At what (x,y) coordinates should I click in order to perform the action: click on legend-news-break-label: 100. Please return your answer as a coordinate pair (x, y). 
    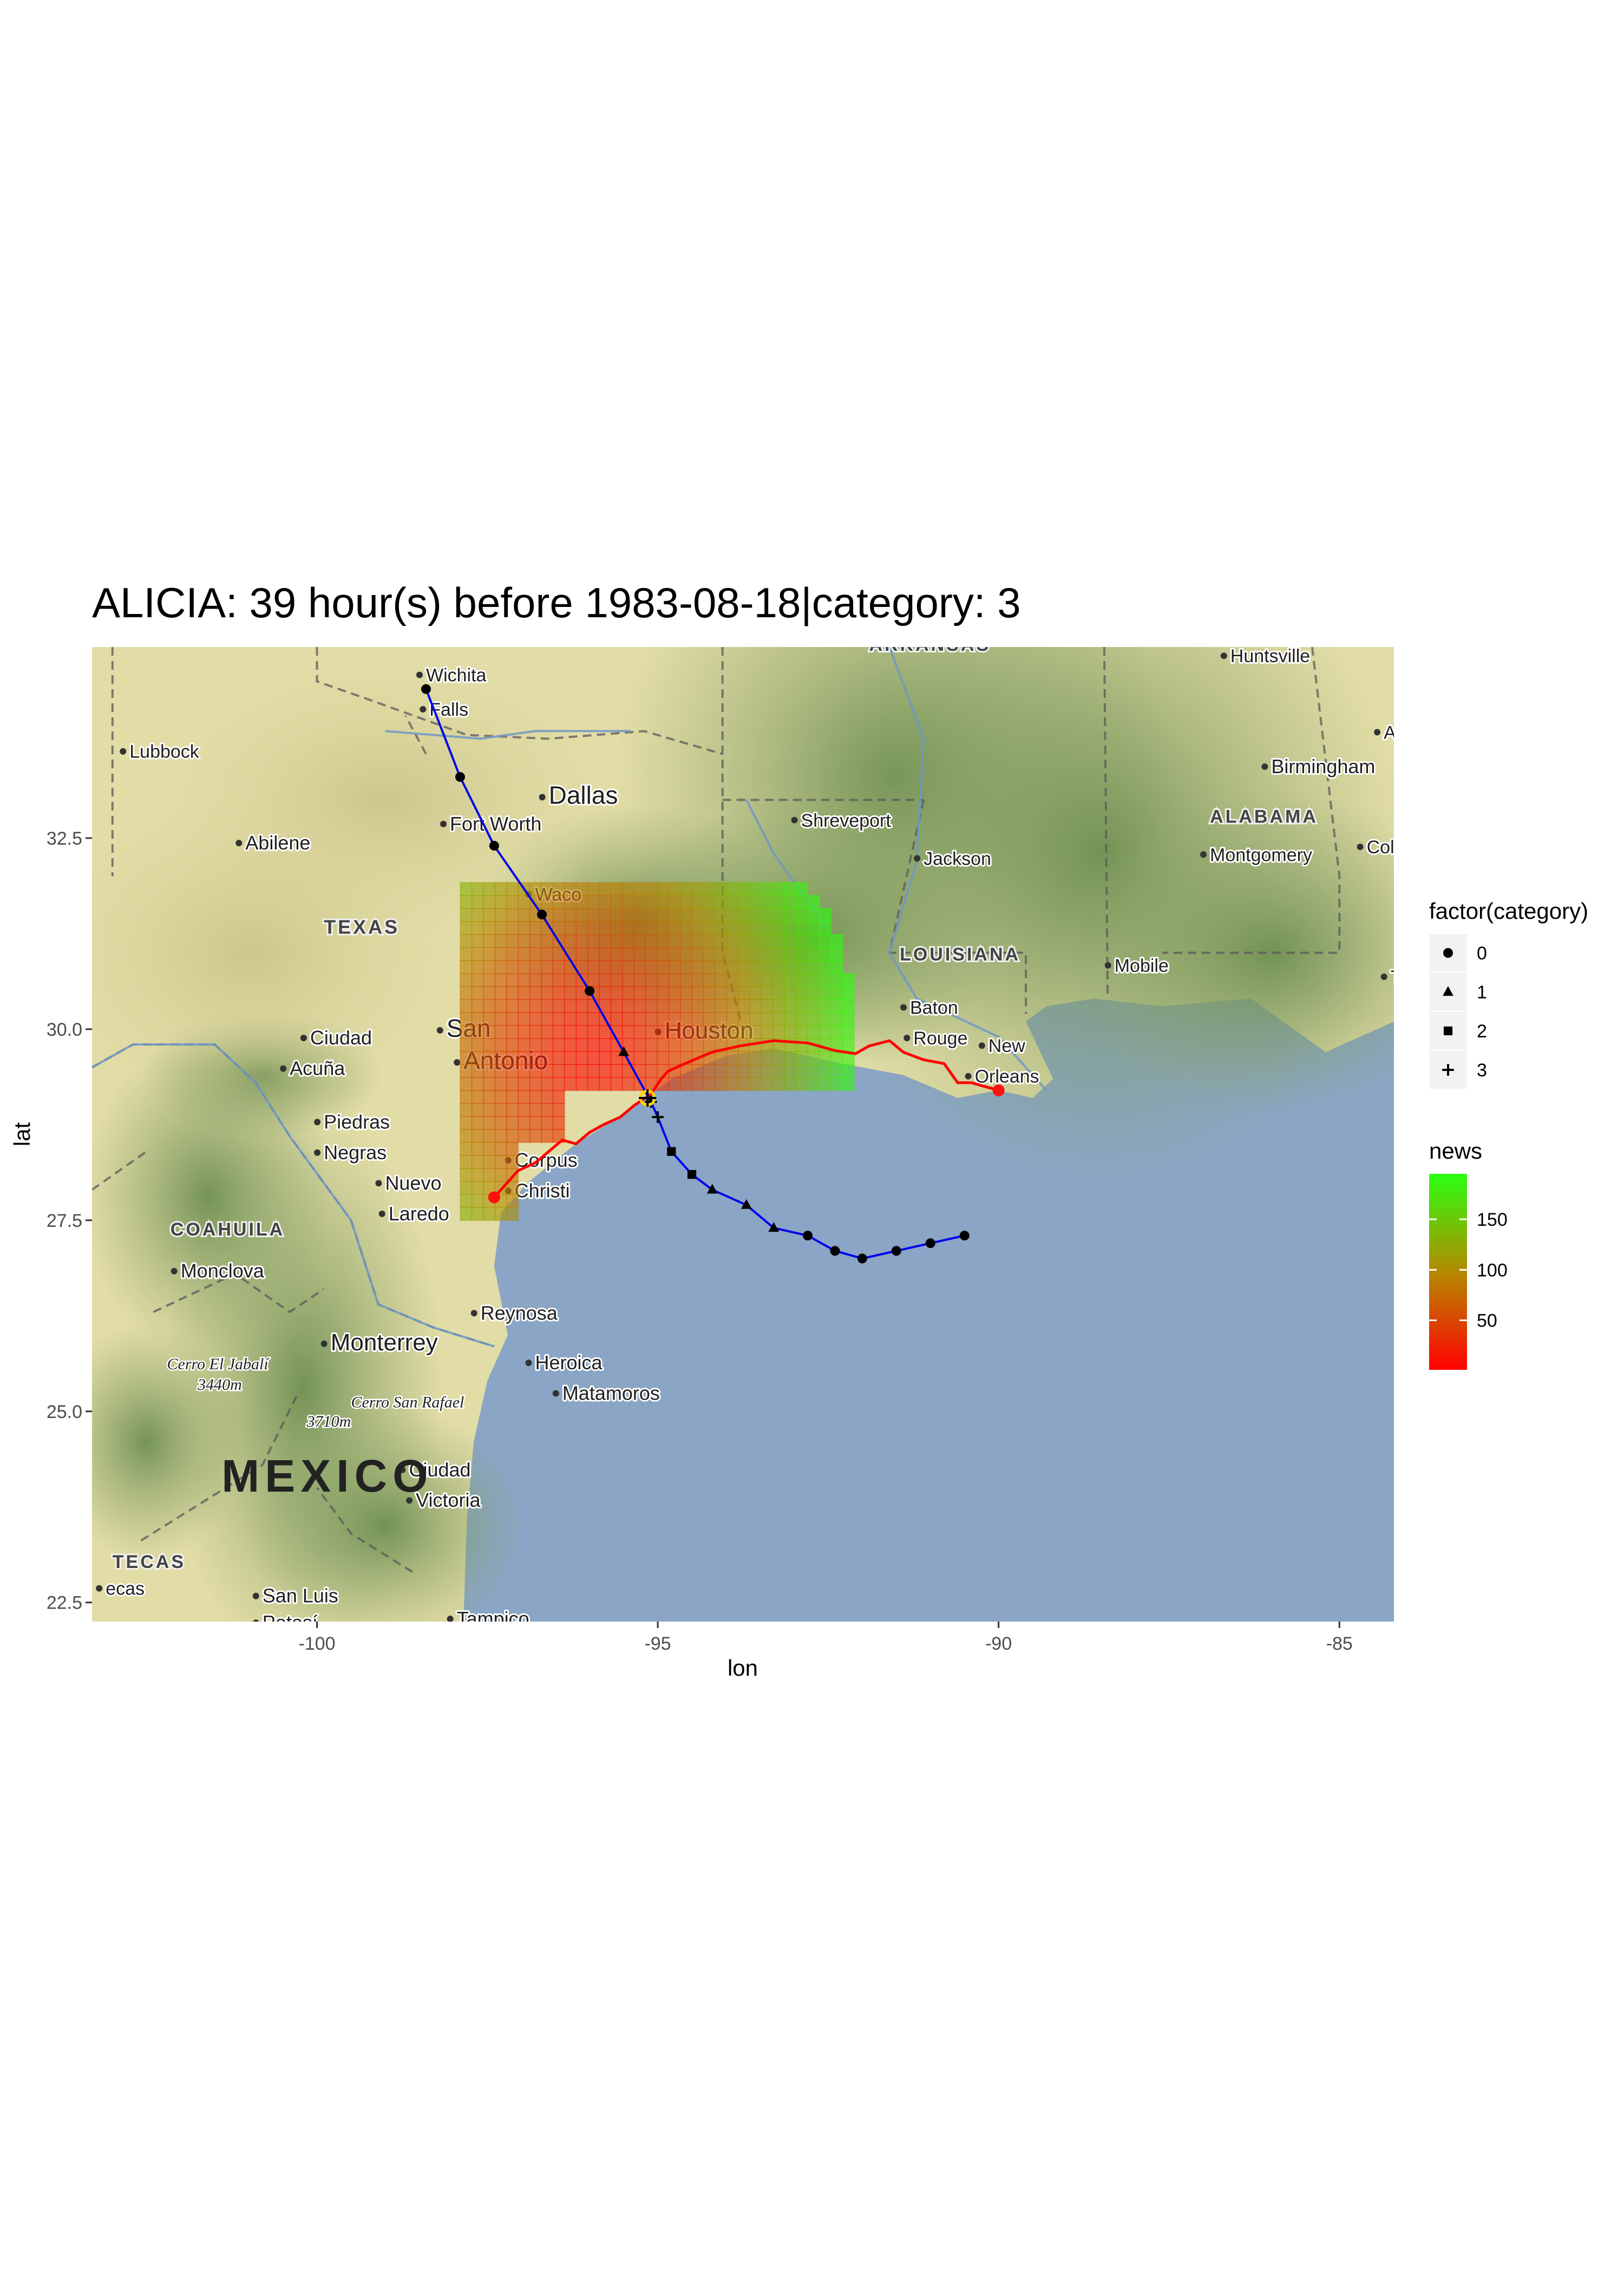
    Looking at the image, I should click on (1492, 1270).